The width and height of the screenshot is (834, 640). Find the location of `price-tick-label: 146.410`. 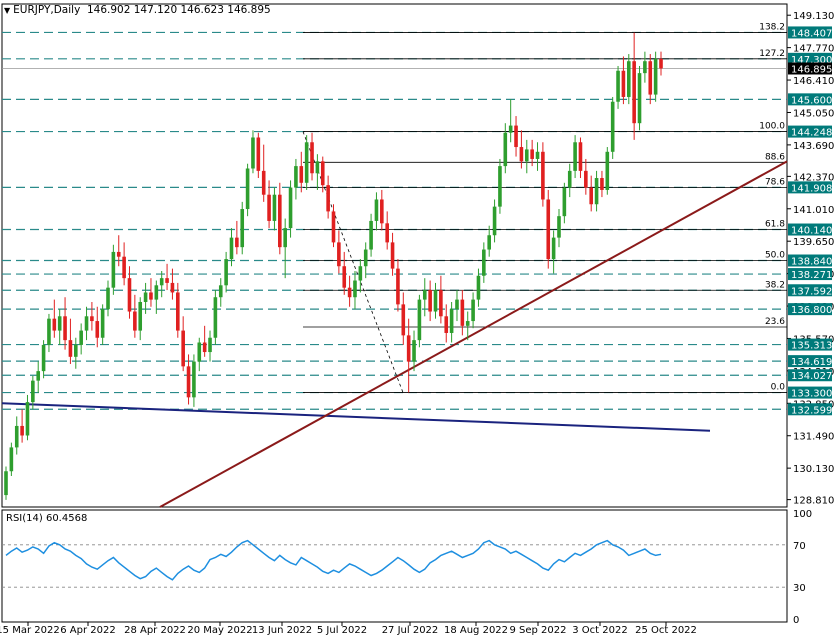

price-tick-label: 146.410 is located at coordinates (813, 81).